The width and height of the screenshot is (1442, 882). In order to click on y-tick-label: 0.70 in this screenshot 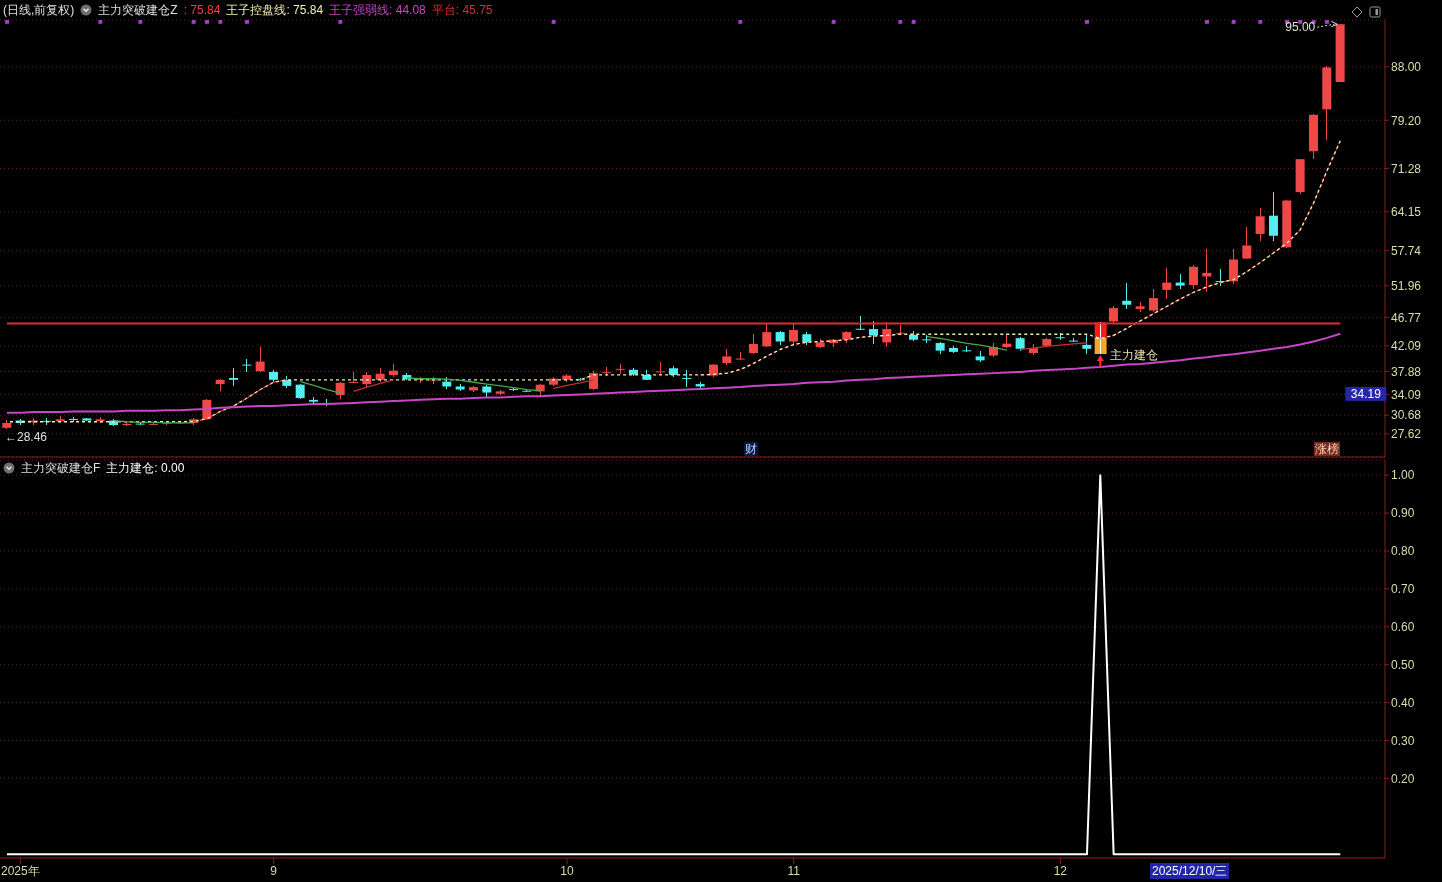, I will do `click(1403, 589)`.